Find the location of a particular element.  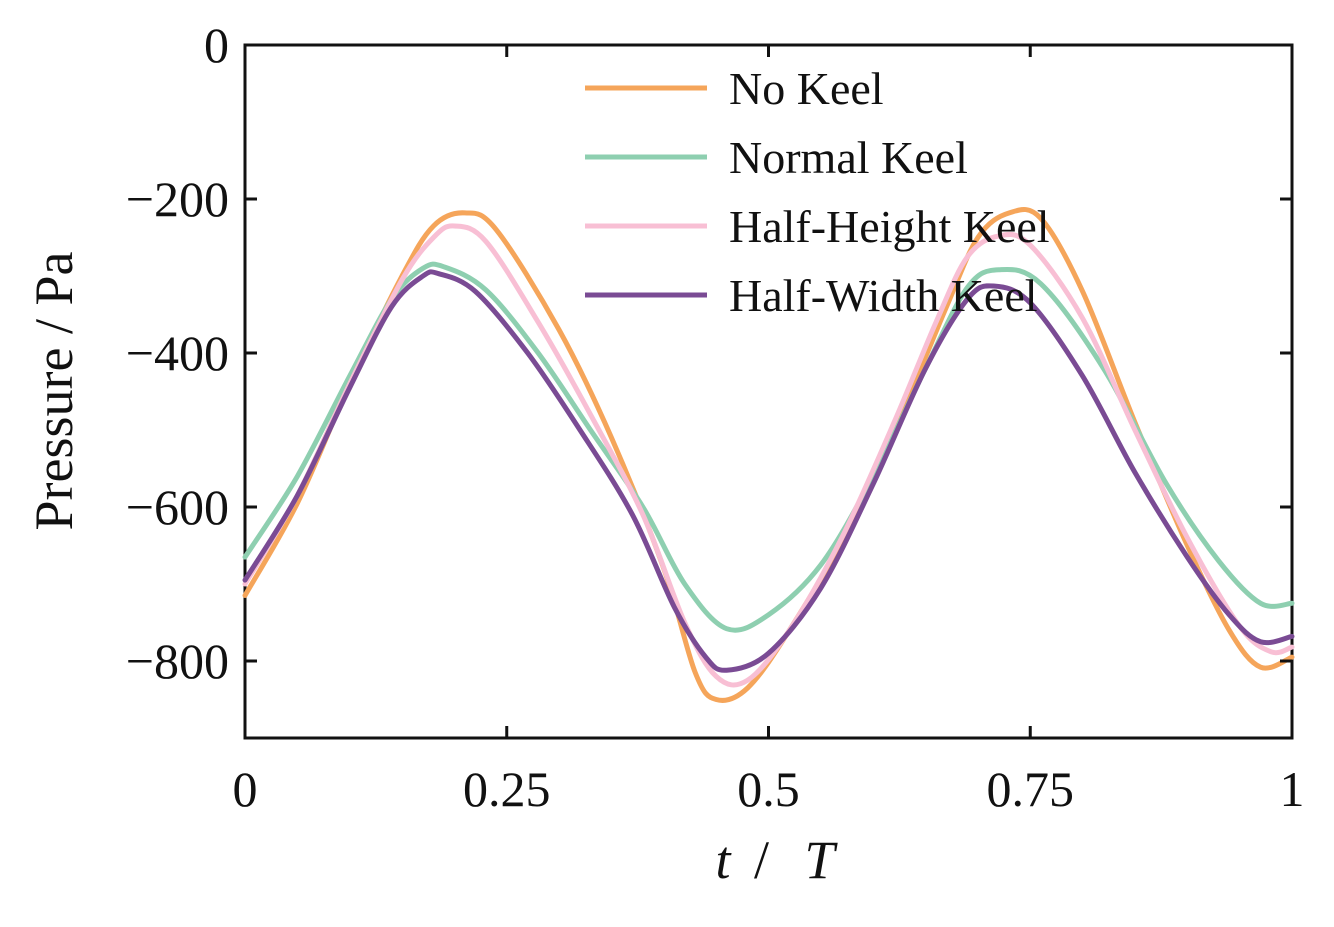

x-tick-label-1: 0.25 is located at coordinates (507, 789).